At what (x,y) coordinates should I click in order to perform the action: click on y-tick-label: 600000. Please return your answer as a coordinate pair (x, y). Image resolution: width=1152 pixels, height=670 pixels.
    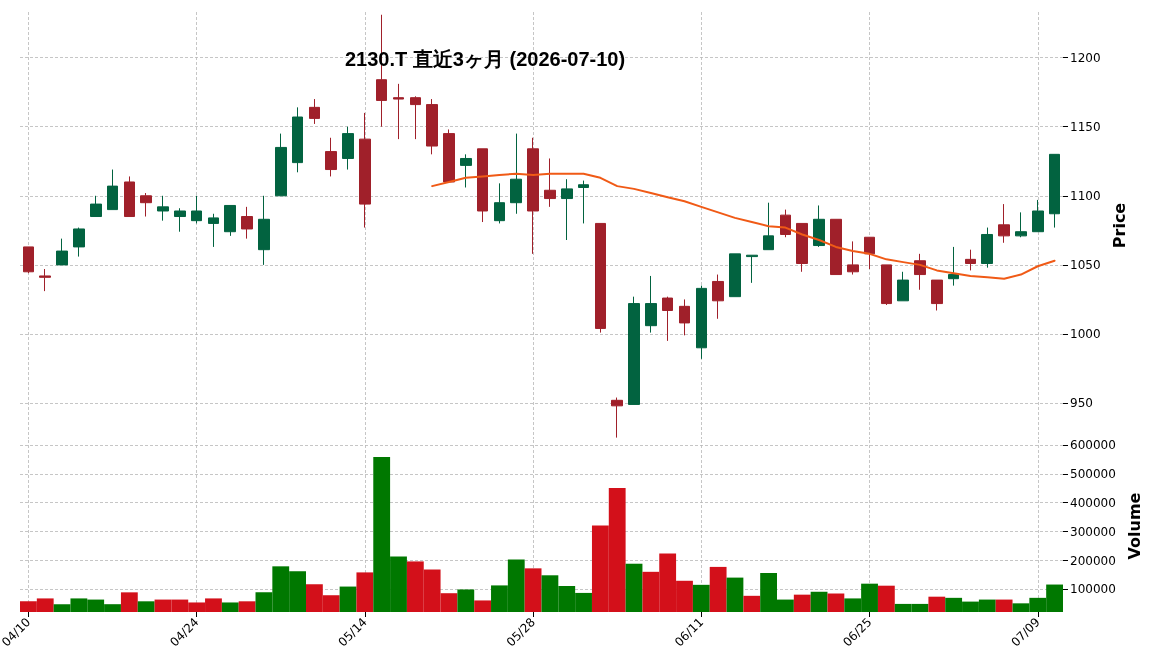
    Looking at the image, I should click on (1093, 444).